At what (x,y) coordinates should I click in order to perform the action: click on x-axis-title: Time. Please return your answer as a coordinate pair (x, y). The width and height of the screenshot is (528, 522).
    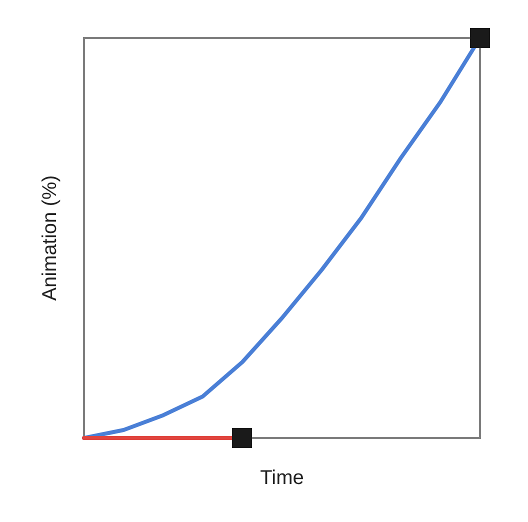
    Looking at the image, I should click on (282, 478).